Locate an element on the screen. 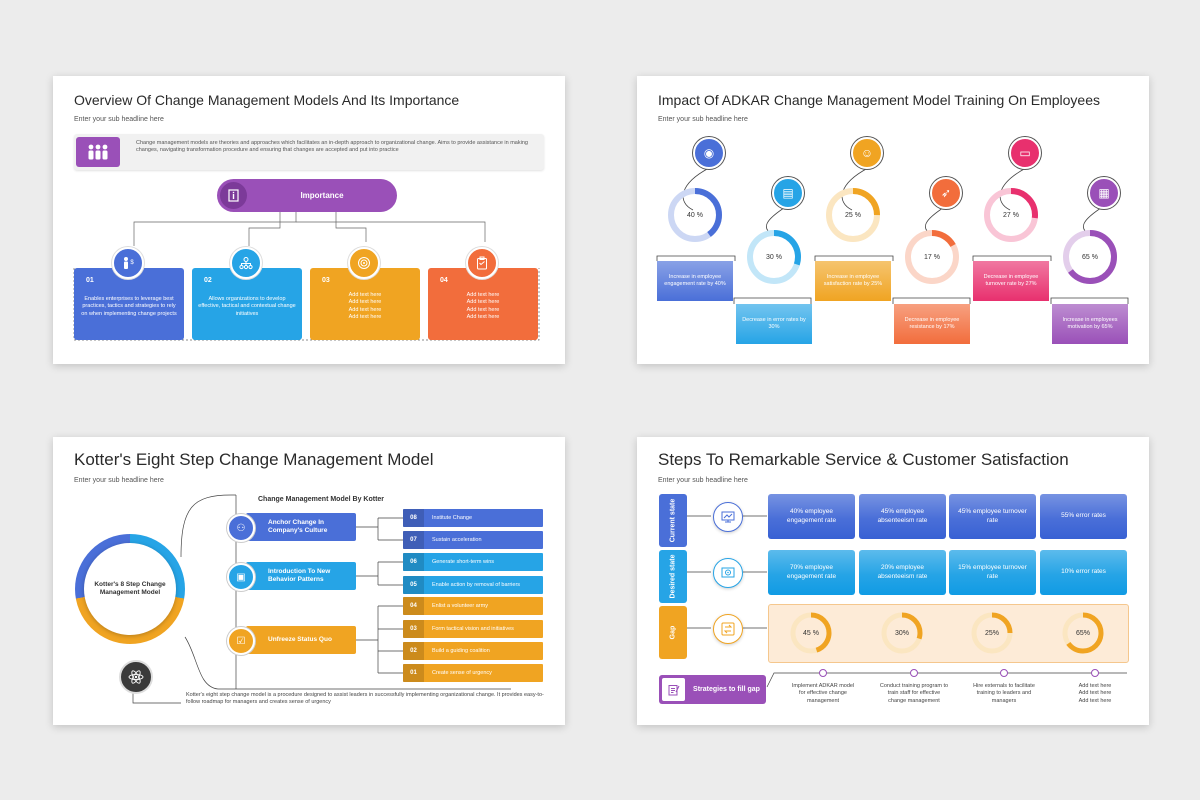 This screenshot has height=800, width=1200. percent-label: 30 % is located at coordinates (774, 257).